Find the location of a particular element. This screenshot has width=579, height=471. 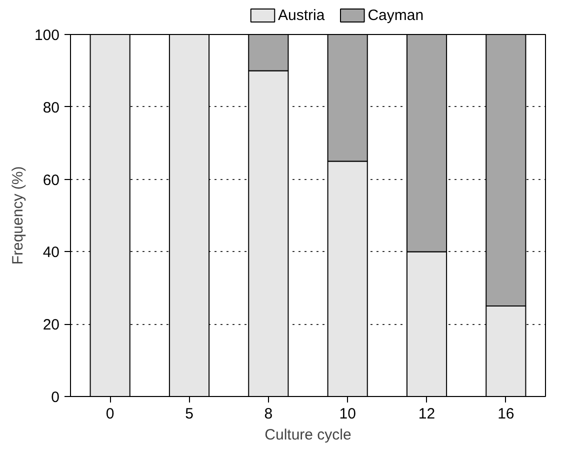

x-tick-label: 5 is located at coordinates (189, 414).